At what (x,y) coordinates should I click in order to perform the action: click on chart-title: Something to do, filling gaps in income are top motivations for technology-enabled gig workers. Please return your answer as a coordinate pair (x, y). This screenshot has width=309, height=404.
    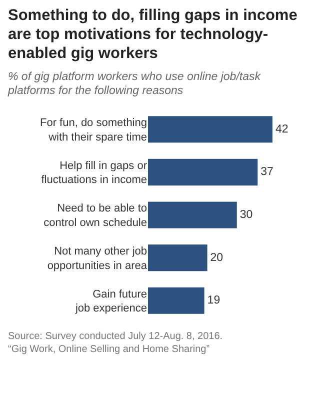
    Looking at the image, I should click on (153, 34).